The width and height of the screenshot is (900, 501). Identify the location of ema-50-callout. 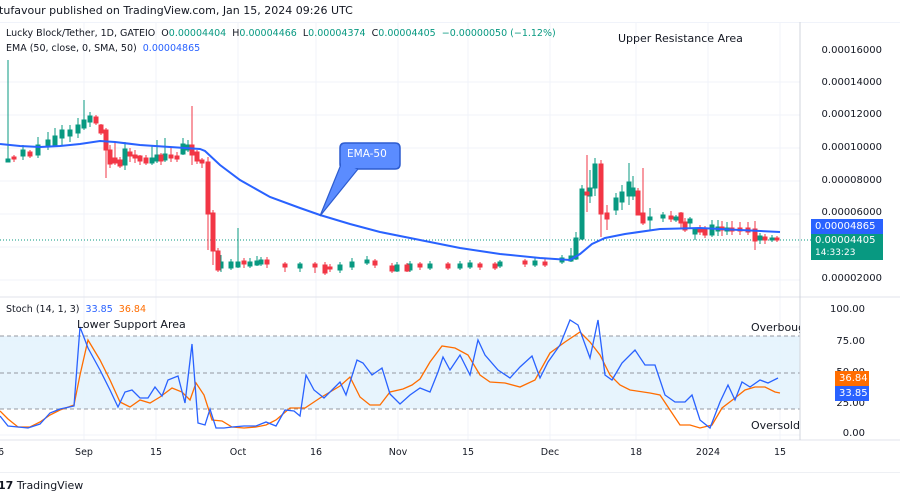
(360, 179).